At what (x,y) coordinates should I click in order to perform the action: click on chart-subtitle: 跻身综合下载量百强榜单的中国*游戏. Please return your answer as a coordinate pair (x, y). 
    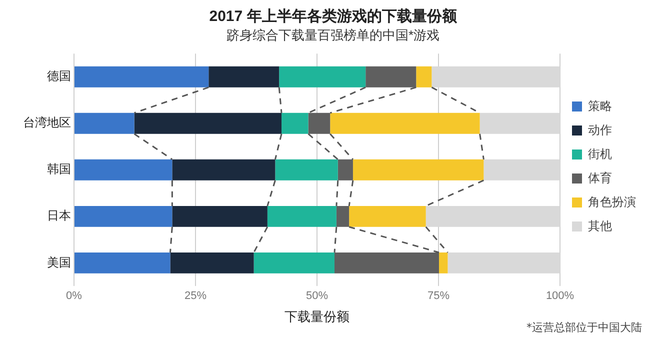
    Looking at the image, I should click on (333, 34).